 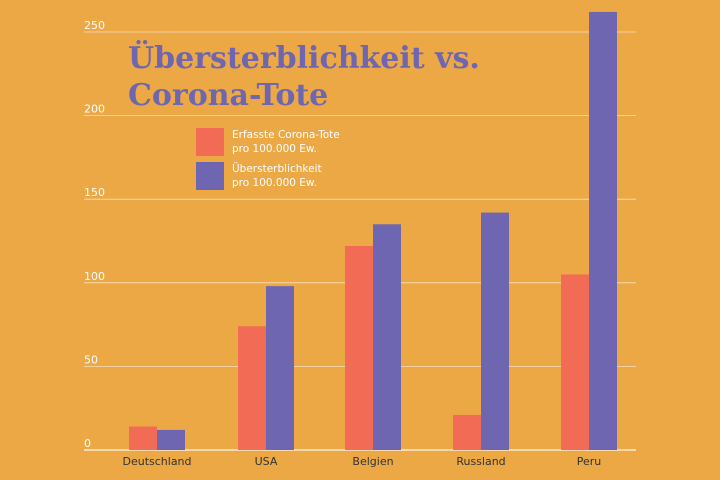 What do you see at coordinates (589, 461) in the screenshot?
I see `category-label: Peru` at bounding box center [589, 461].